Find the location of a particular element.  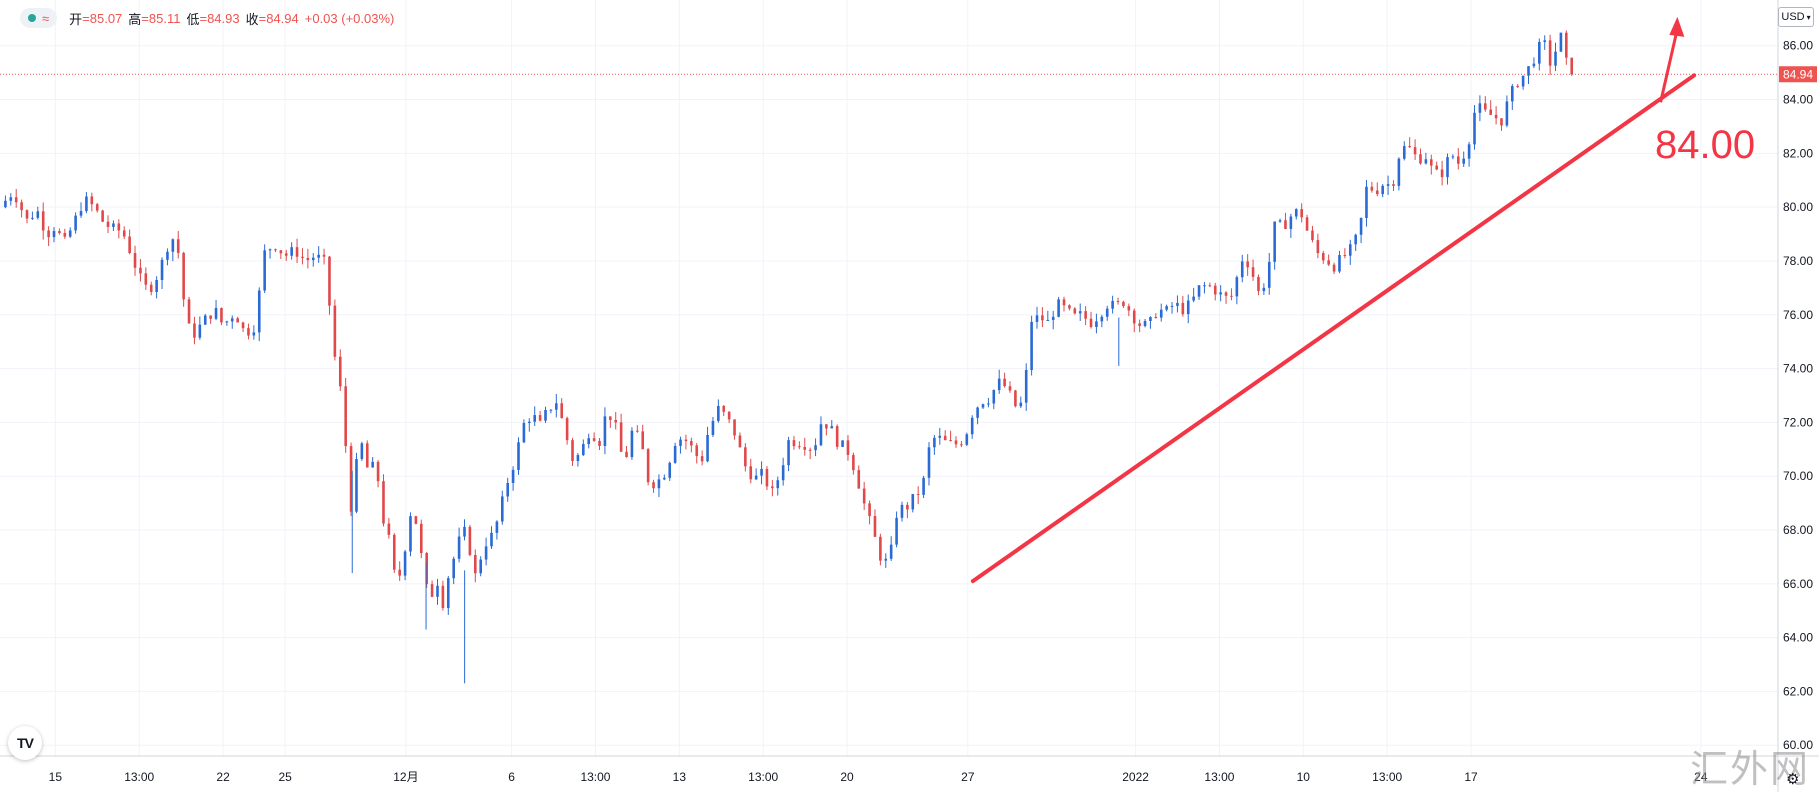

tradingview-logo: TV is located at coordinates (25, 743).